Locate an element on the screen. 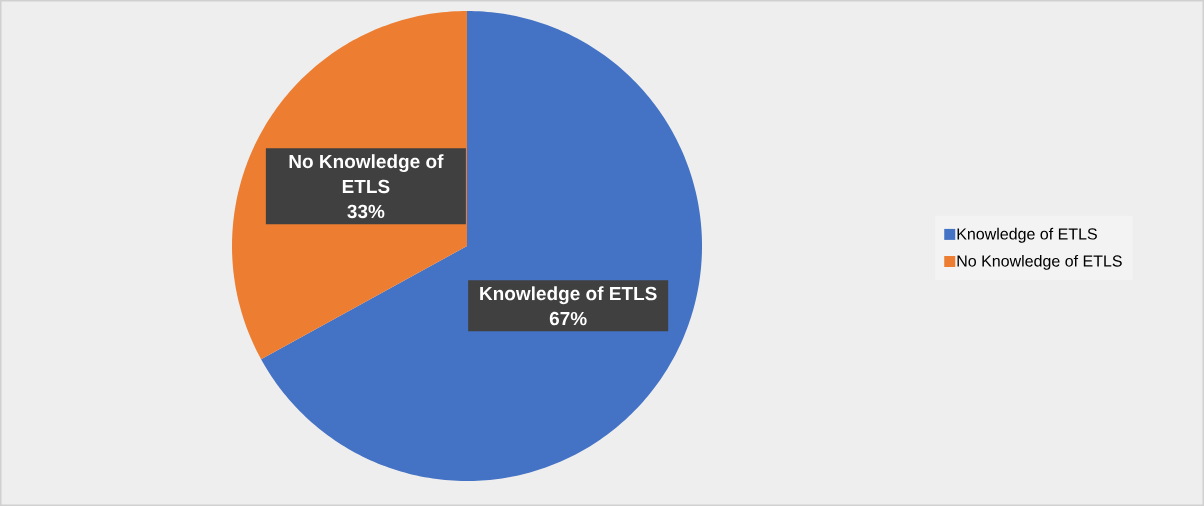 Image resolution: width=1204 pixels, height=506 pixels. legend-label: Knowledge of ETLS is located at coordinates (1027, 235).